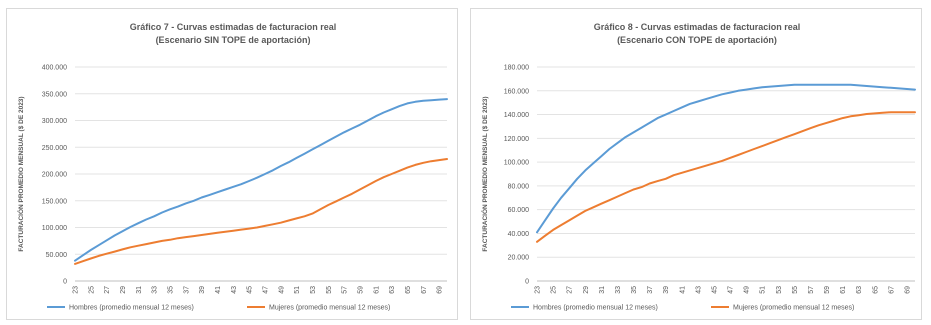  I want to click on y-tick-label: 140.000, so click(516, 115).